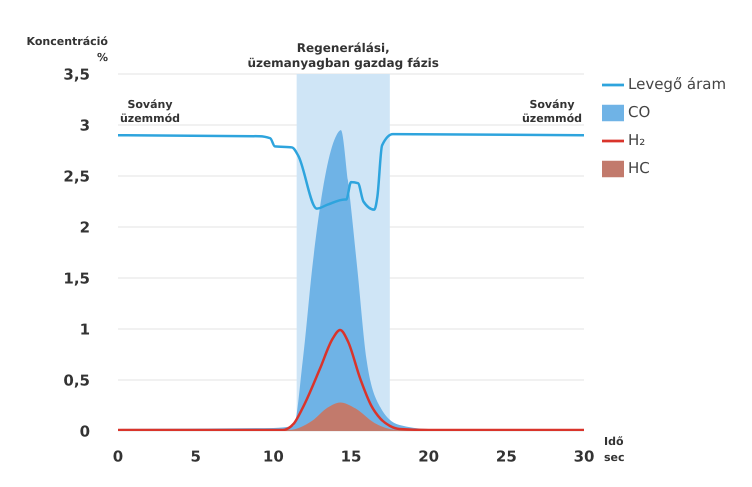 This screenshot has width=752, height=487. What do you see at coordinates (195, 457) in the screenshot?
I see `x-tick-label: 5` at bounding box center [195, 457].